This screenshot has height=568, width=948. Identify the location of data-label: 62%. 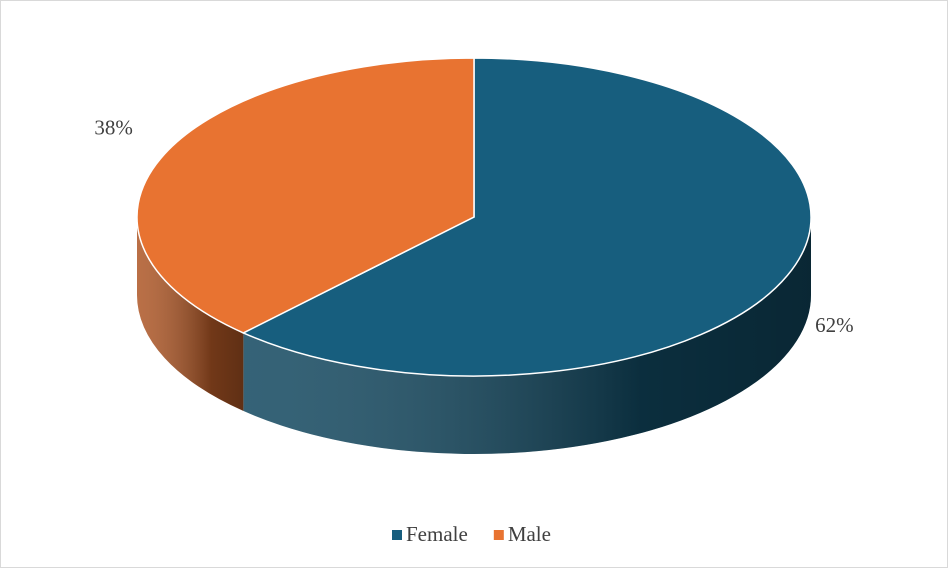
(834, 325).